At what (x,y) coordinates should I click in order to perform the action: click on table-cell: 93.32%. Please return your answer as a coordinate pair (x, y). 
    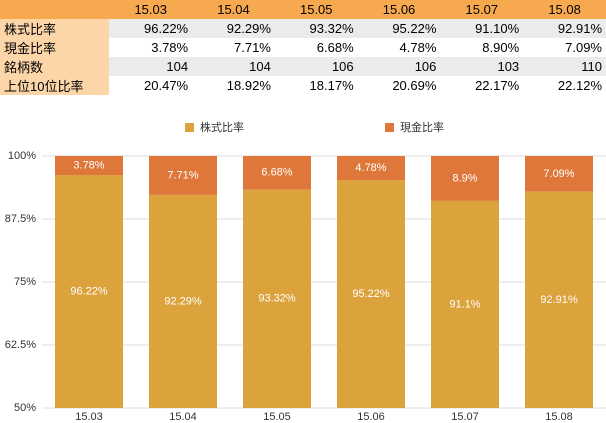
    Looking at the image, I should click on (316, 28).